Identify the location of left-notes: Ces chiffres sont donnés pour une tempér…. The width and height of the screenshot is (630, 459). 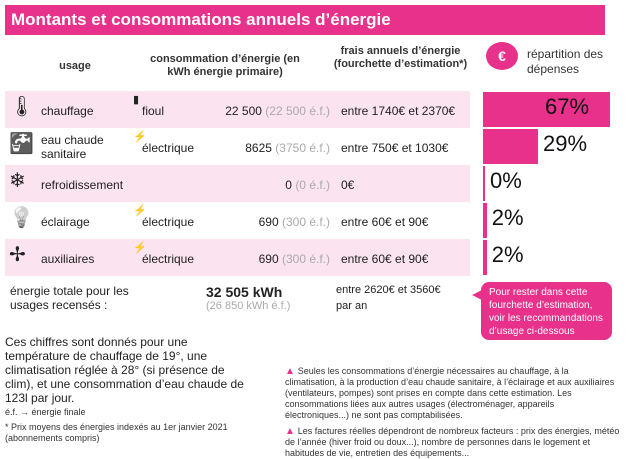
(130, 389).